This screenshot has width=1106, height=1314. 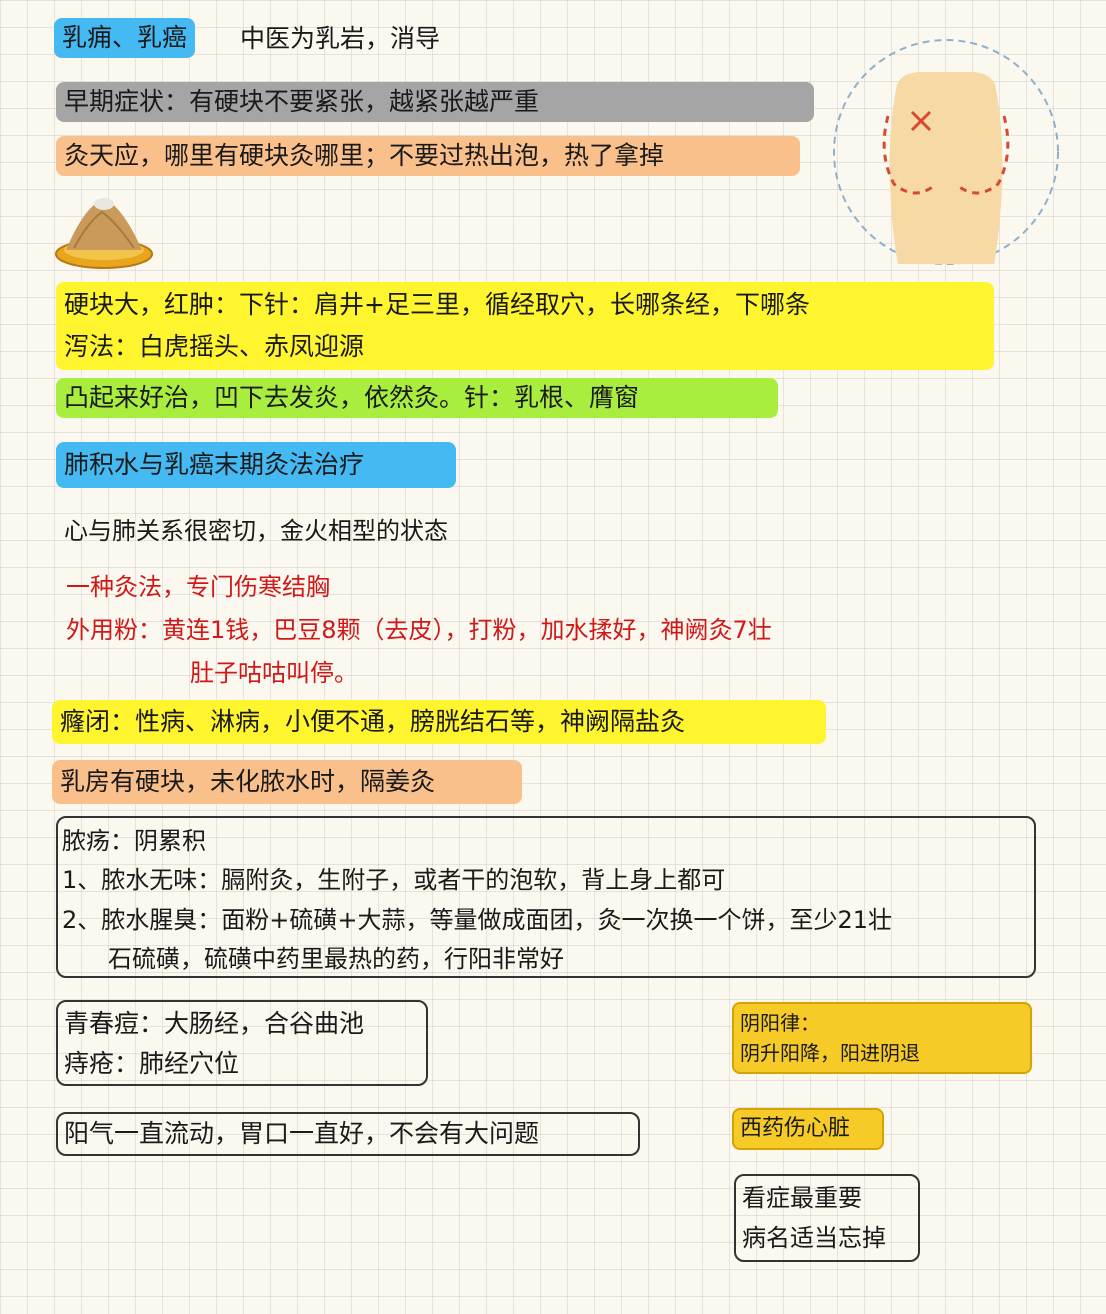 What do you see at coordinates (364, 155) in the screenshot?
I see `moxa-text: 灸天应，哪里有硬块灸哪里；不要过热出泡，热了拿掉` at bounding box center [364, 155].